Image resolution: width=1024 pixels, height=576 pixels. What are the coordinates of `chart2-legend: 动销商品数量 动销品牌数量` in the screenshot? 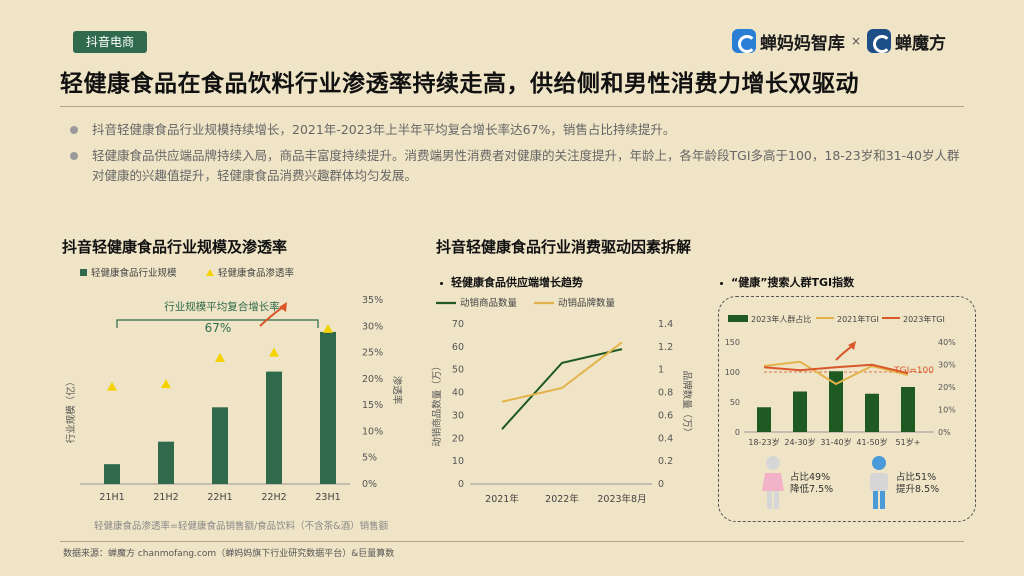 It's located at (526, 303).